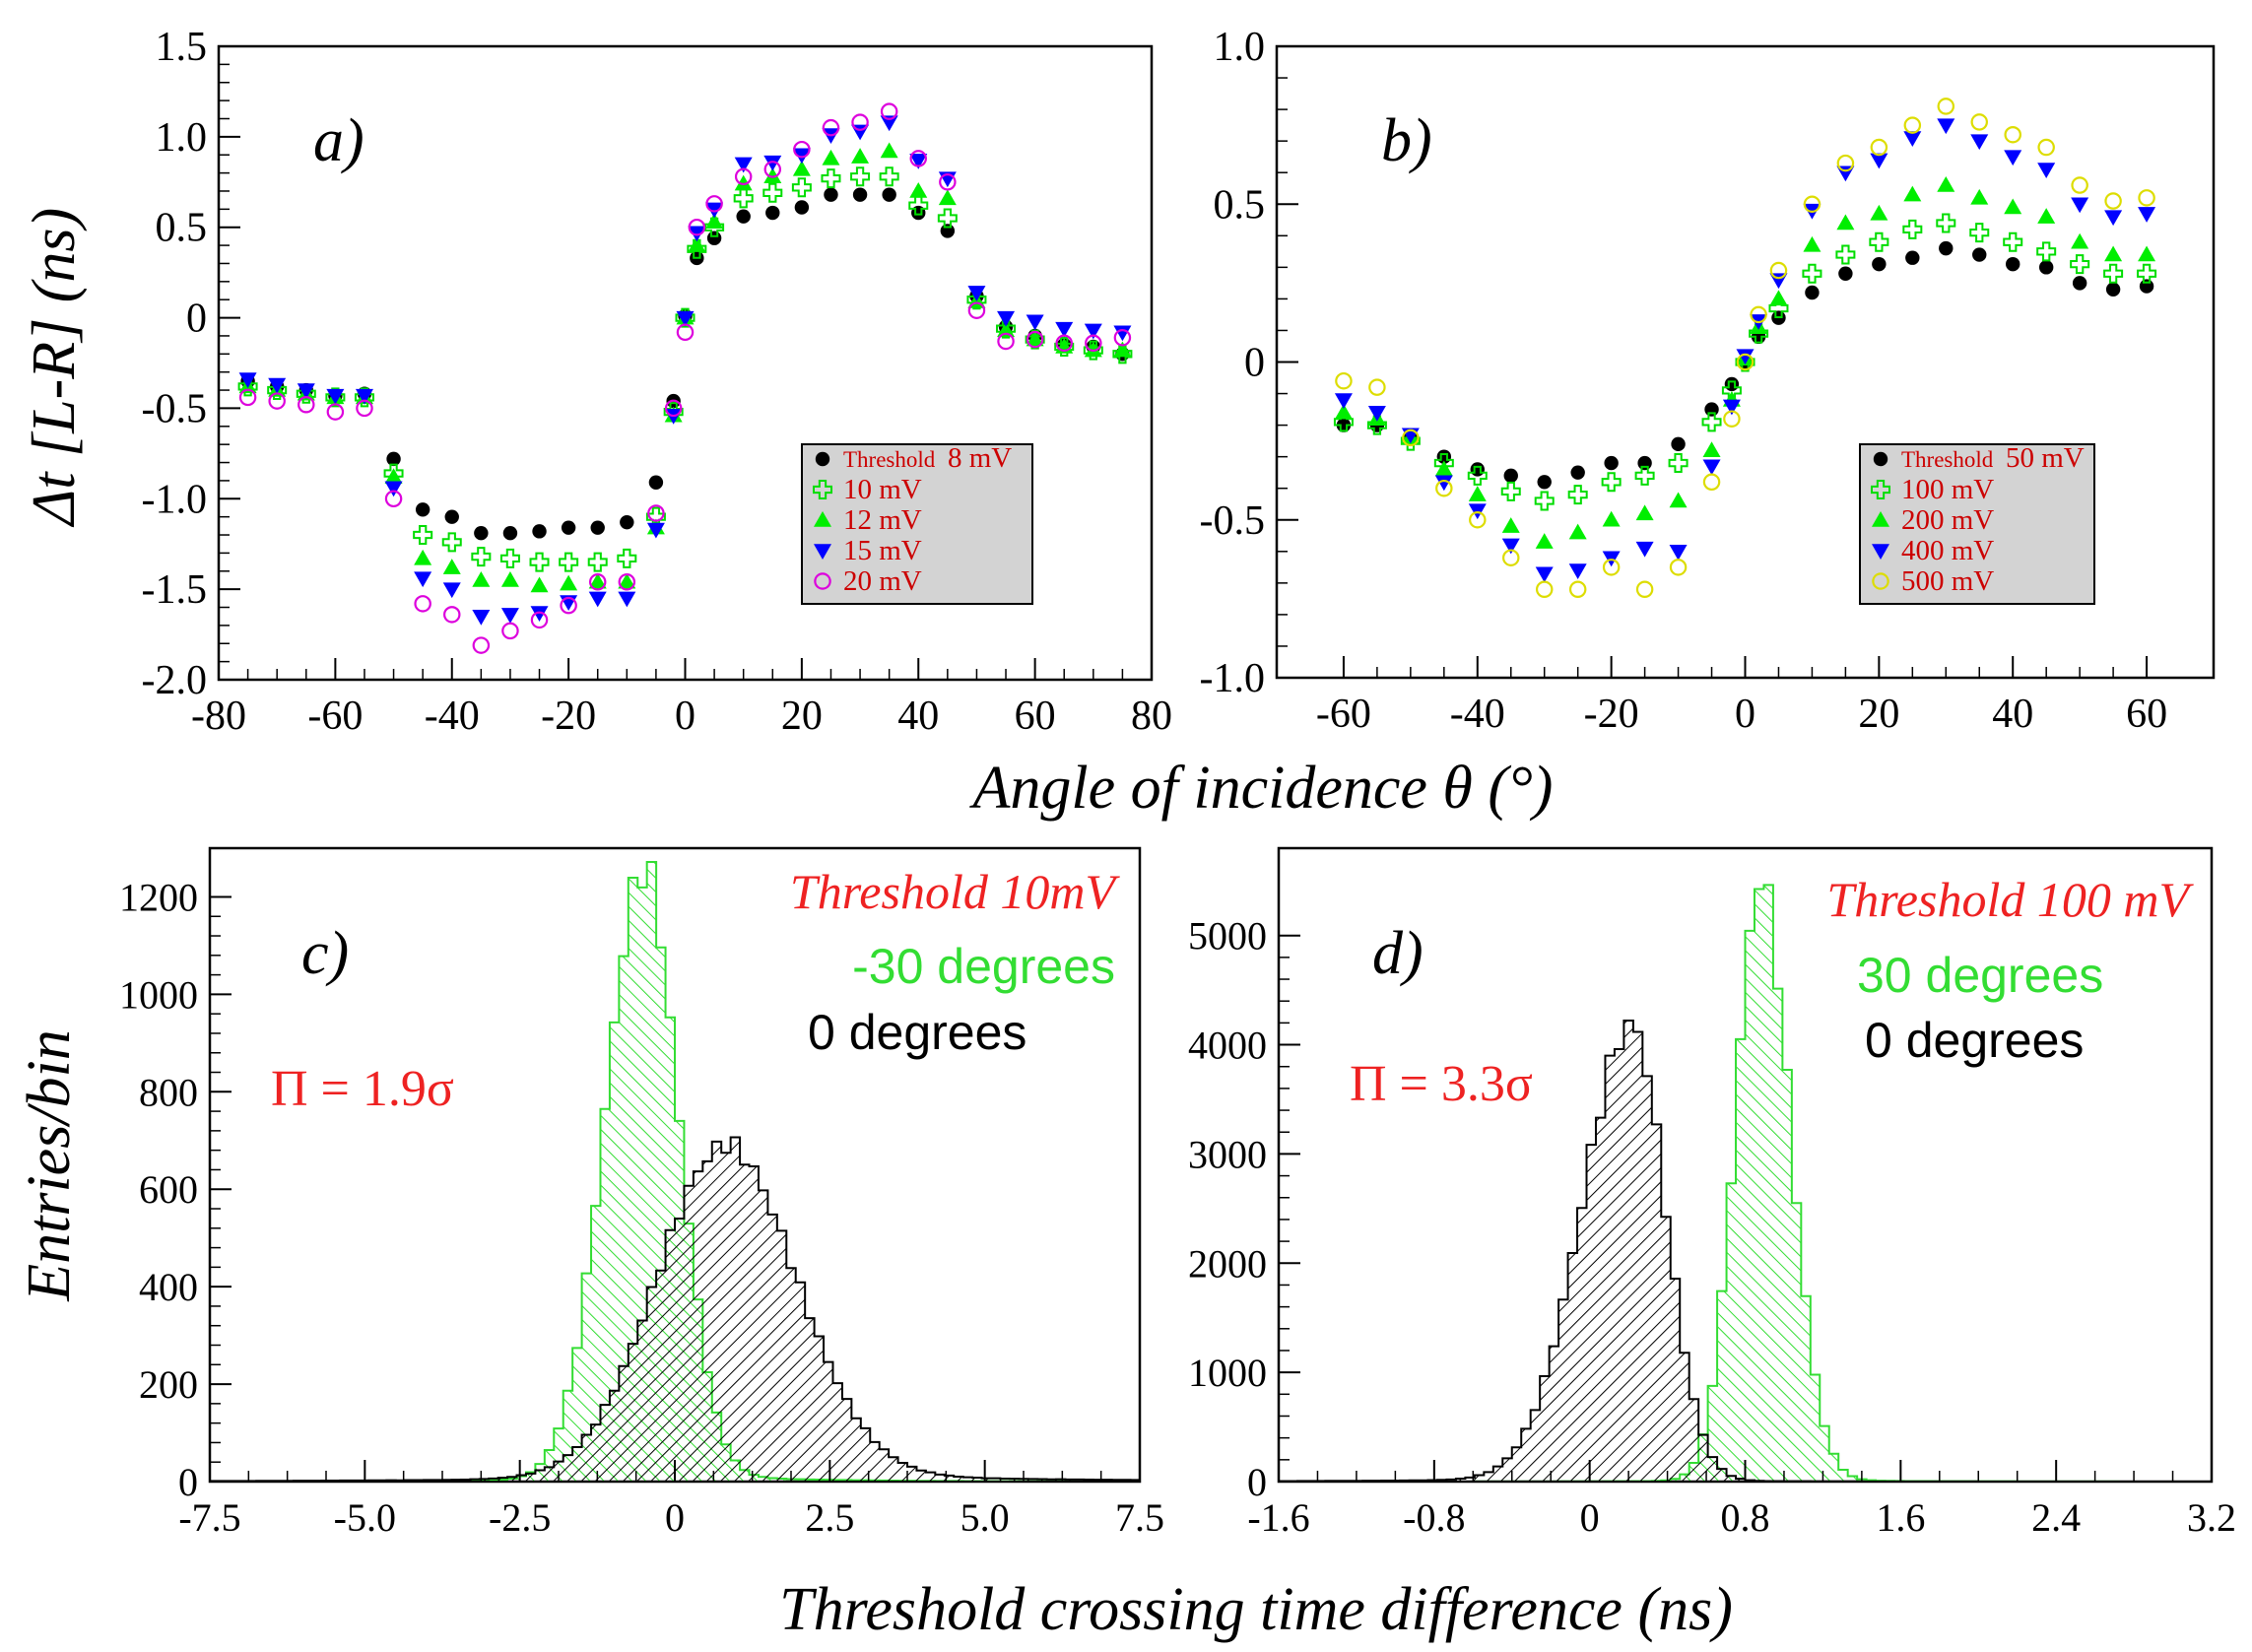 The image size is (2252, 1652). What do you see at coordinates (1035, 716) in the screenshot?
I see `0-x-tick-label: 60` at bounding box center [1035, 716].